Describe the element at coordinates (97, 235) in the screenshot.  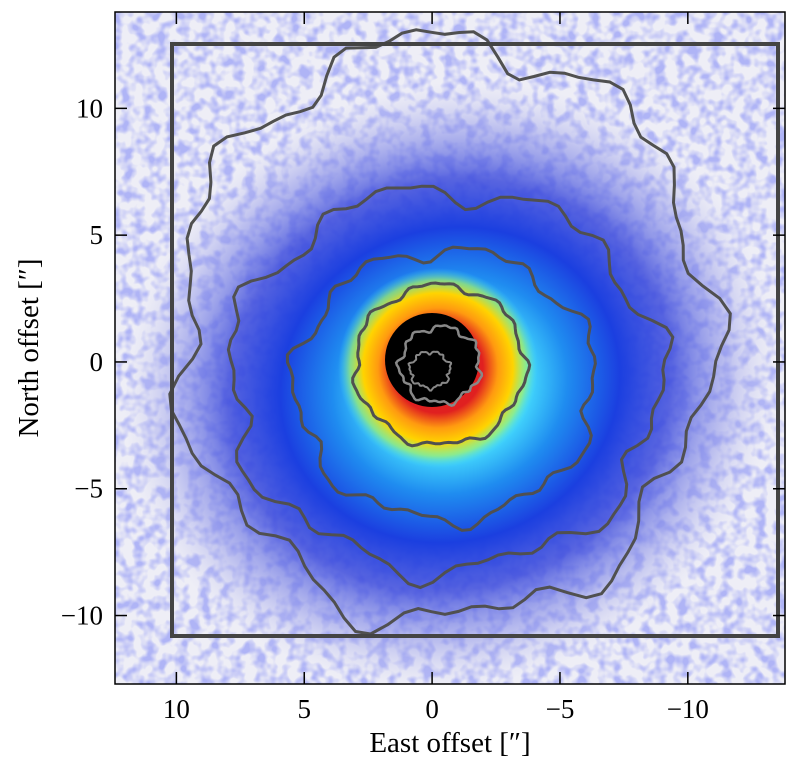
I see `y-tick-label: 5` at that location.